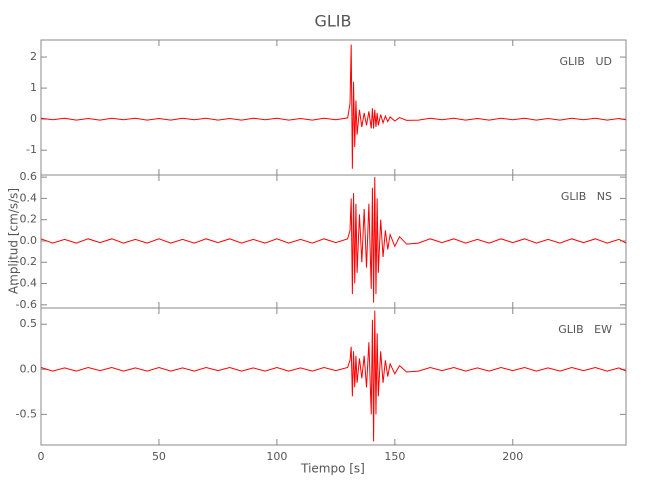 The height and width of the screenshot is (500, 650). Describe the element at coordinates (29, 219) in the screenshot. I see `y-tick-label: 0.2` at that location.